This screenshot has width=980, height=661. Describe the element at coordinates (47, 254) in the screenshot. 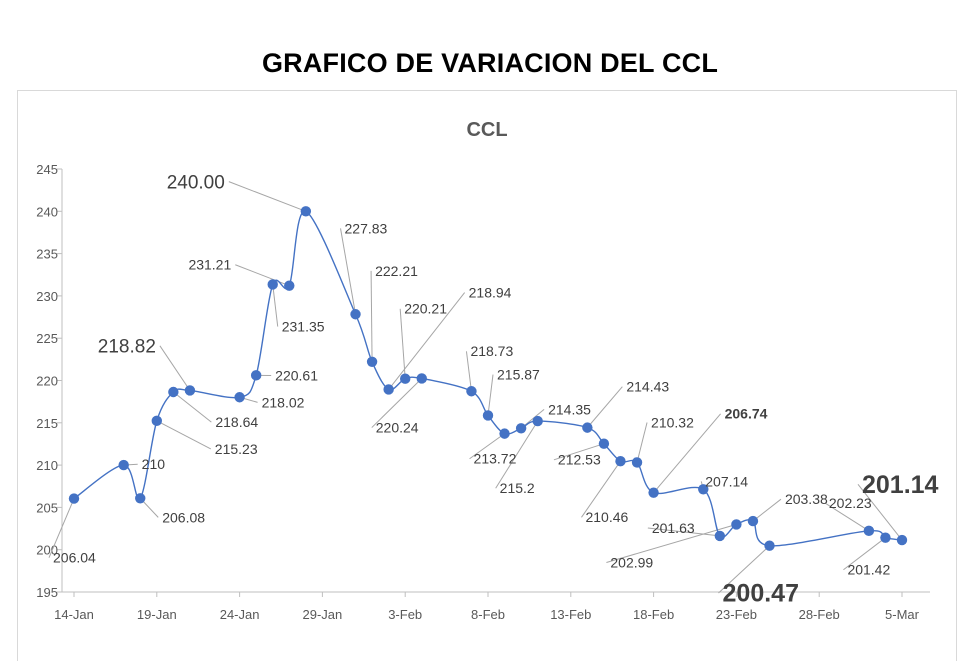

I see `y-tick-label: 235` at that location.